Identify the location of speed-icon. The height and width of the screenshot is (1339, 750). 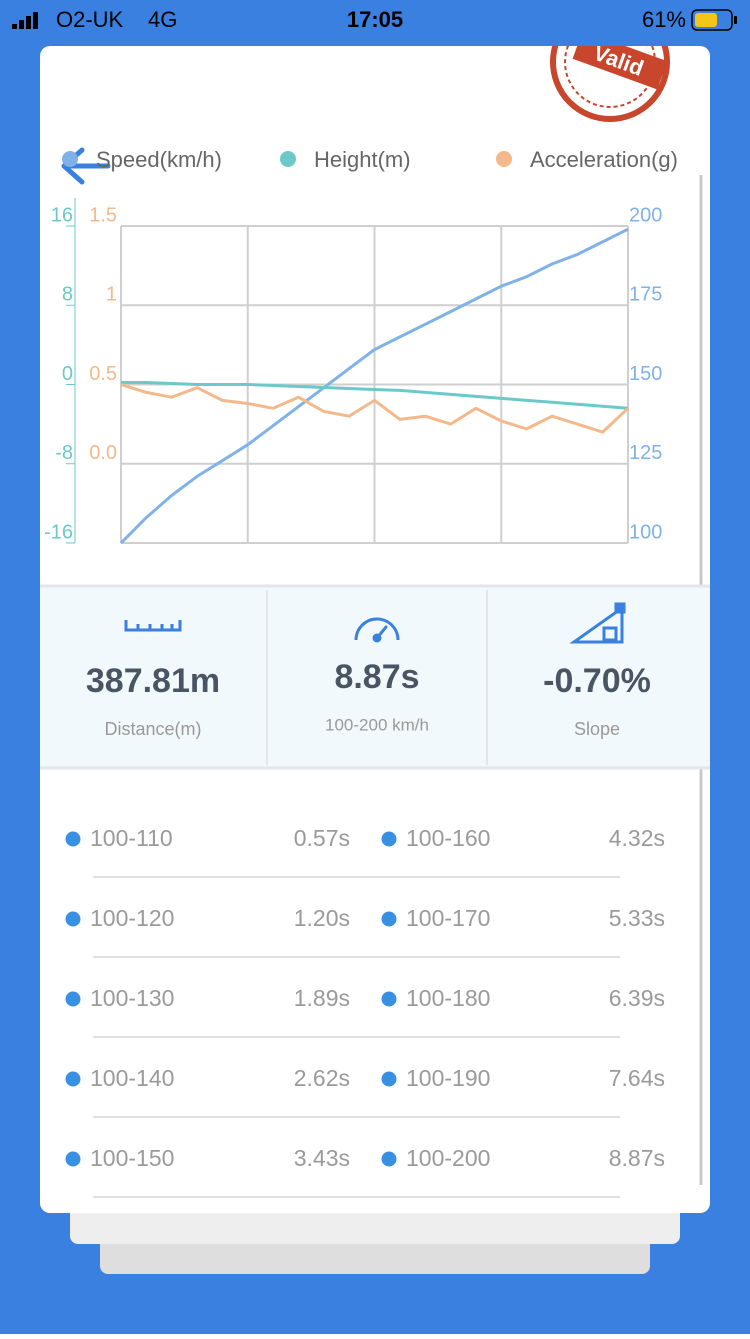
(377, 630).